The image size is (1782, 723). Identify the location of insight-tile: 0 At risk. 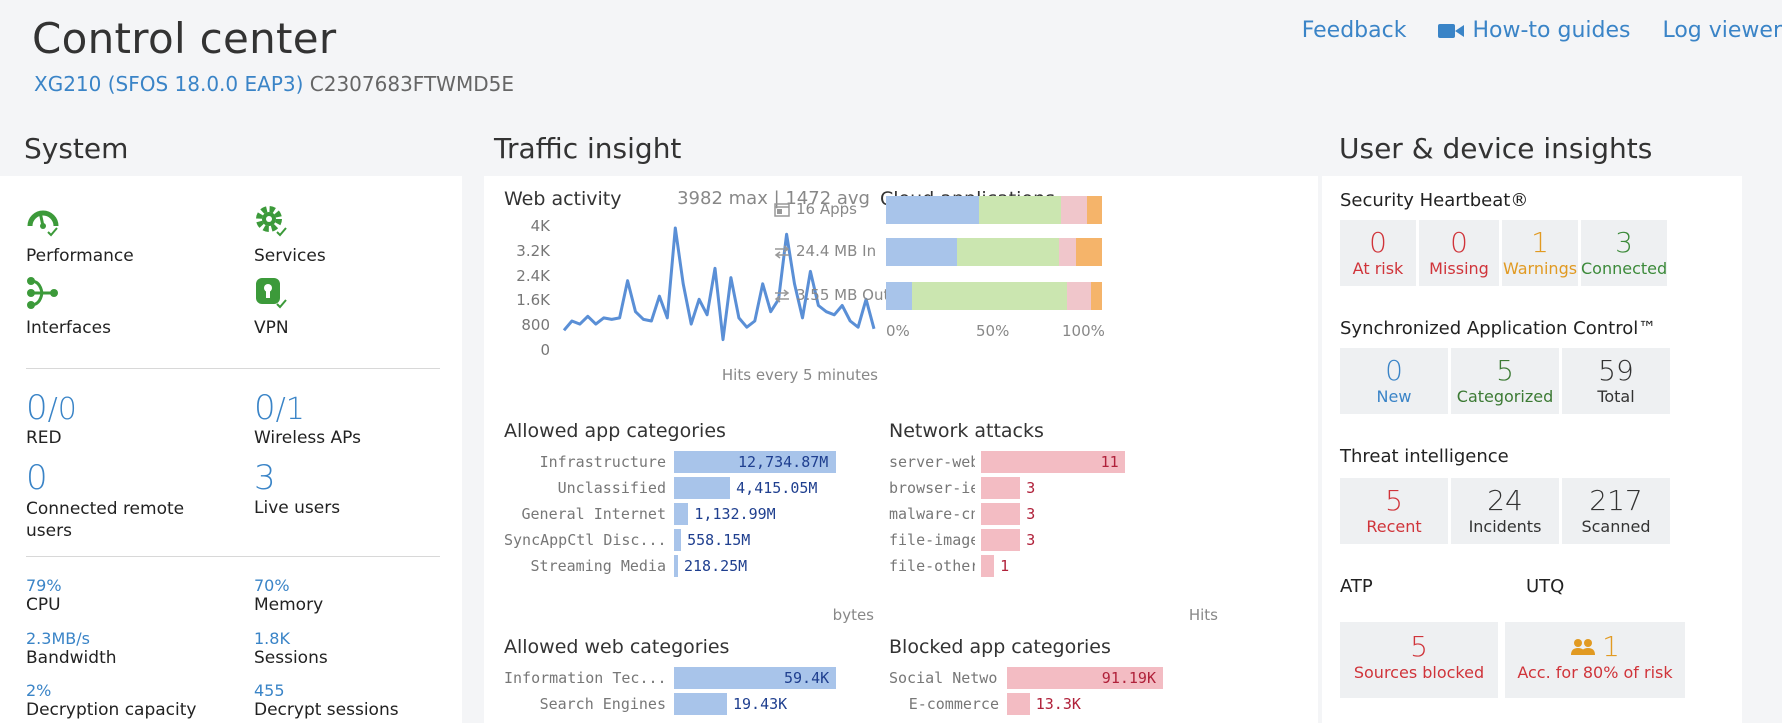
(1378, 253).